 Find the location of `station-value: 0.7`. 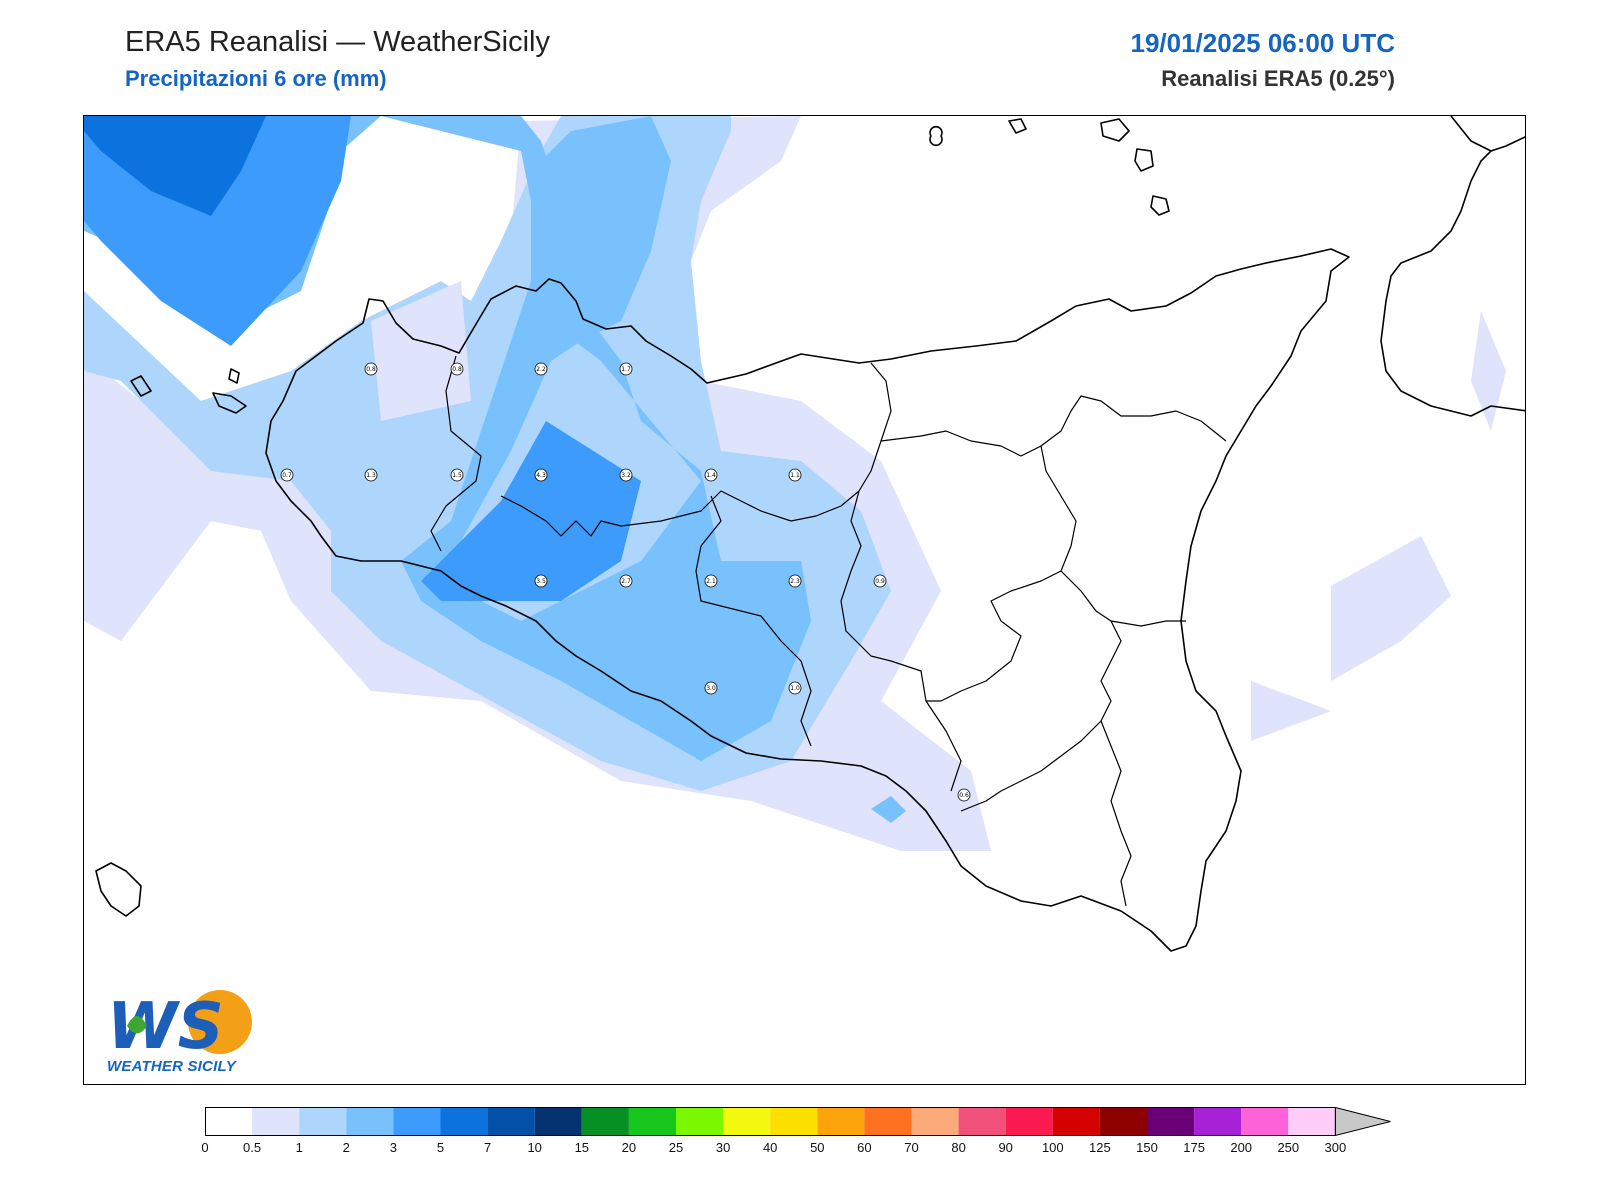

station-value: 0.7 is located at coordinates (287, 475).